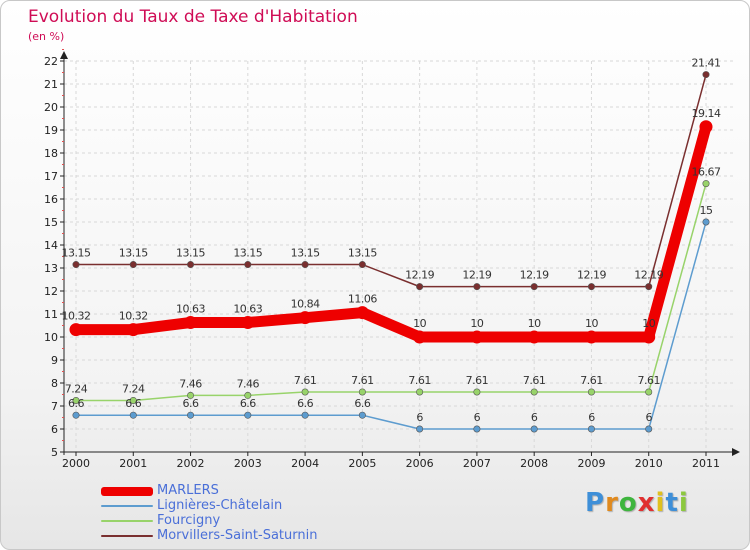 The width and height of the screenshot is (750, 550). Describe the element at coordinates (706, 63) in the screenshot. I see `data-label: 21.41` at that location.